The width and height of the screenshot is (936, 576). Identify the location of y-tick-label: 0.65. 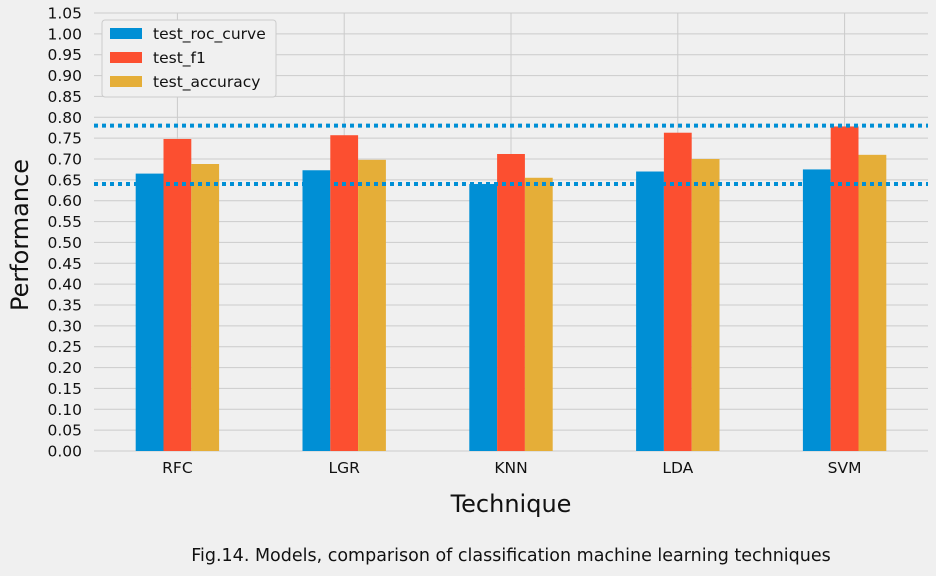
(64, 180).